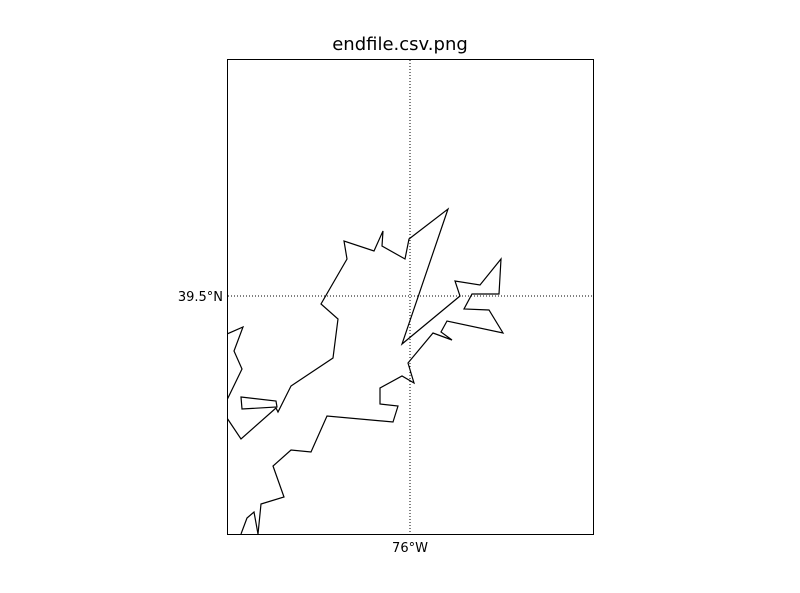  I want to click on longitude-label: 76°W, so click(410, 548).